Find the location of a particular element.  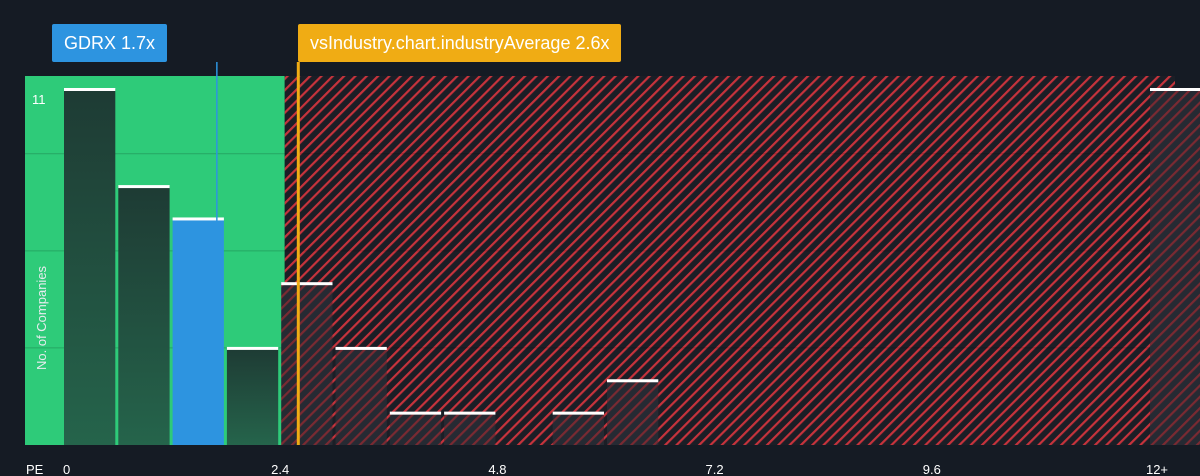

industry-average-label: vsIndustry.chart.industryAverage 2.6x is located at coordinates (460, 43).